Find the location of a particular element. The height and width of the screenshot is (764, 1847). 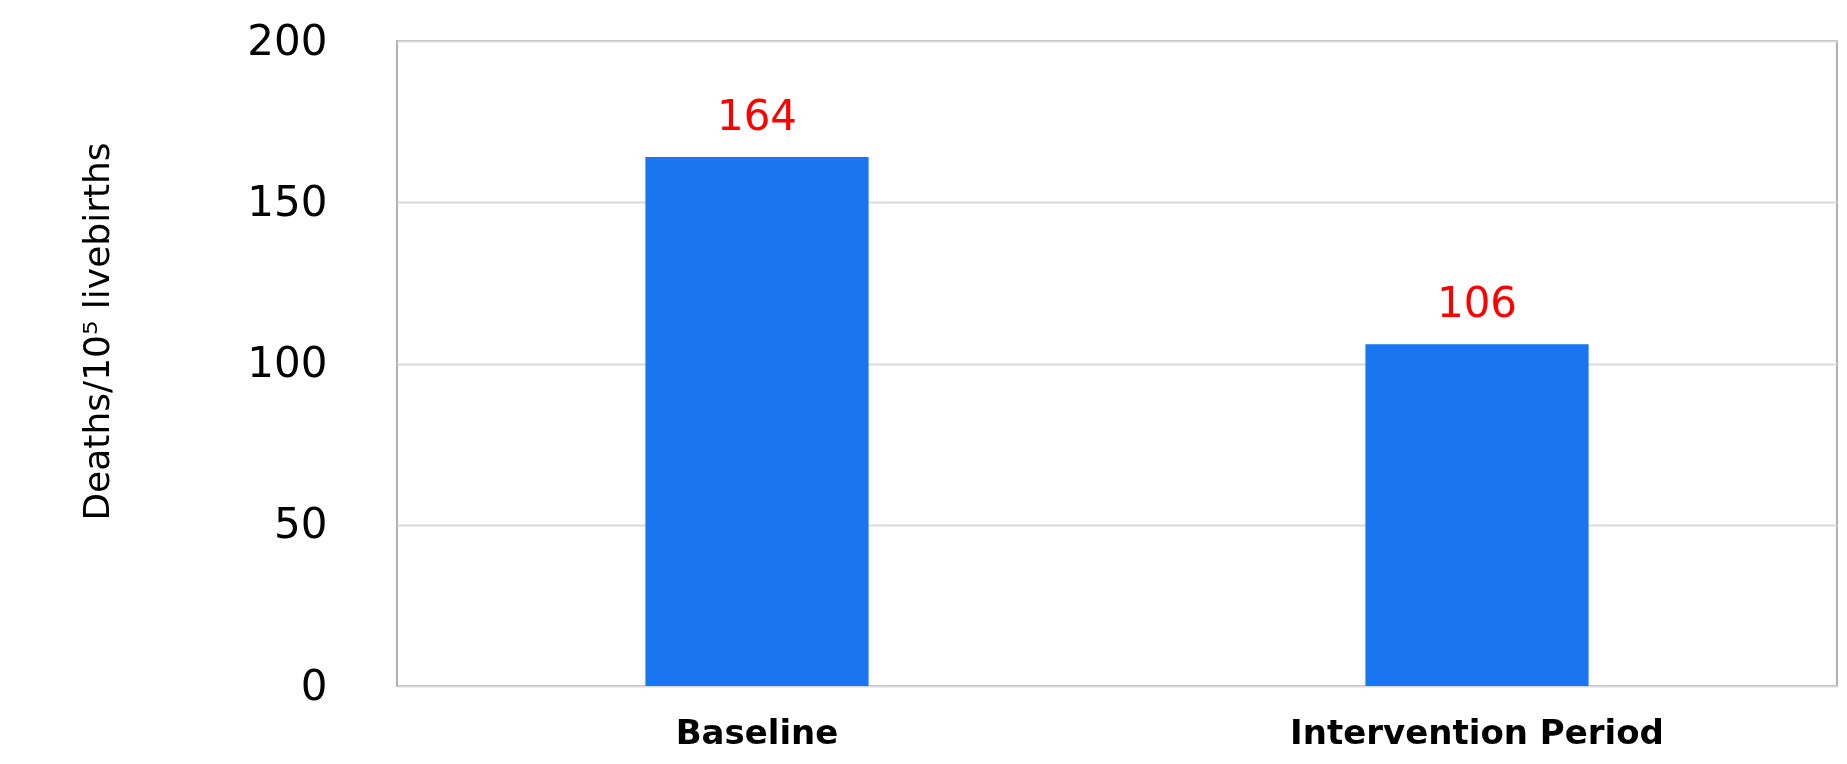

y-tick-label: 150 is located at coordinates (287, 201).